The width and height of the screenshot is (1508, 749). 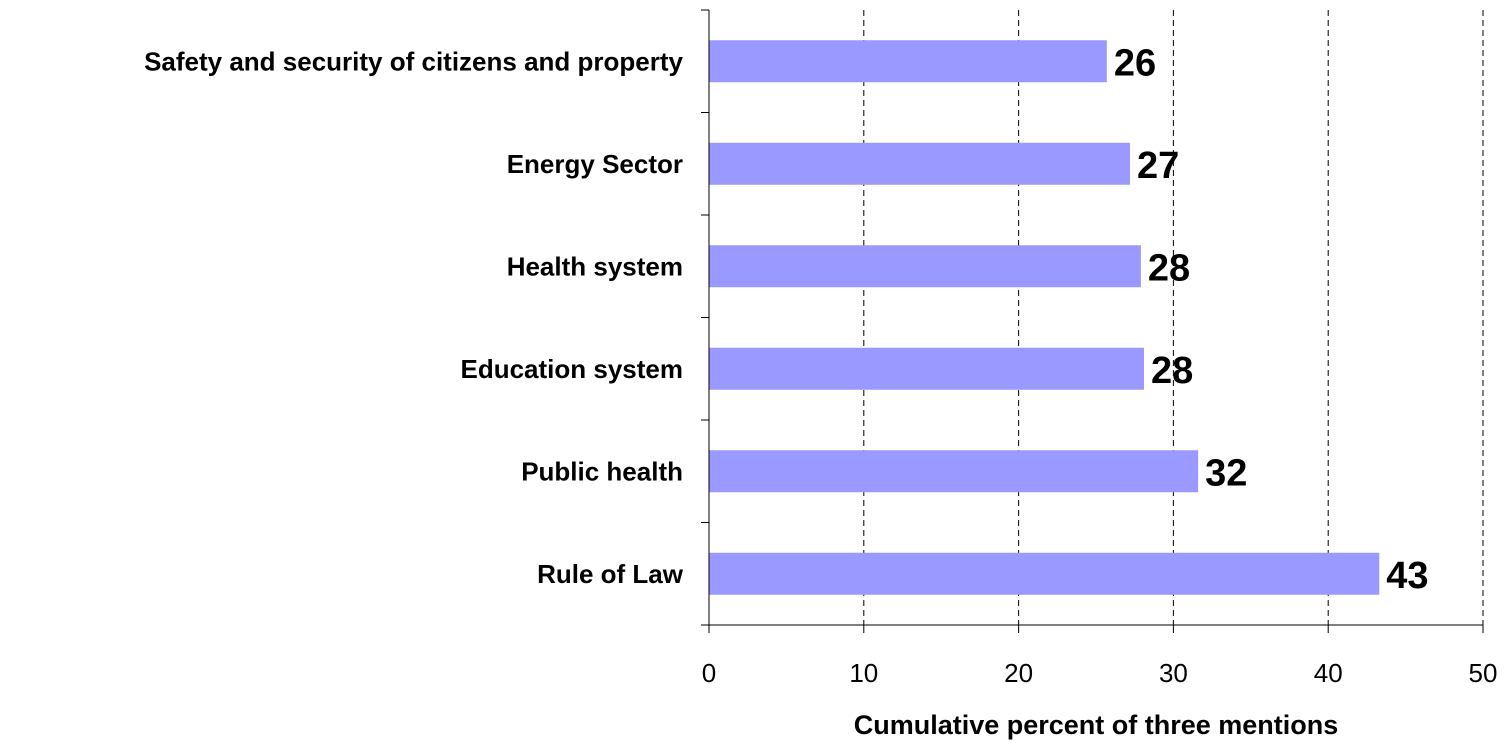 I want to click on category-label: Public health, so click(x=602, y=471).